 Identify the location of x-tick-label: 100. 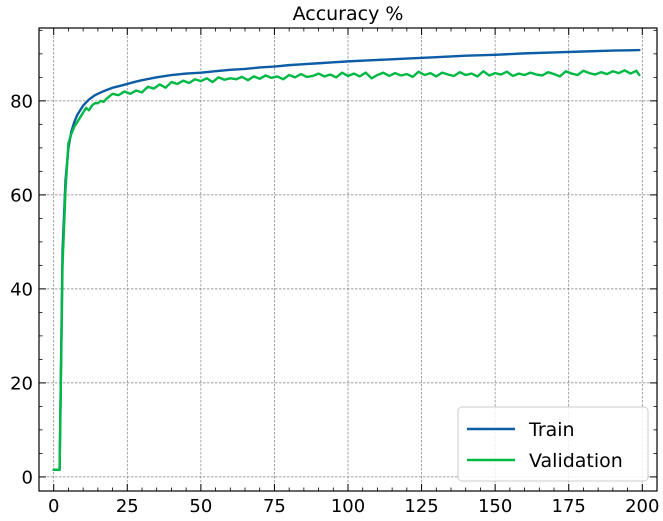
(348, 506).